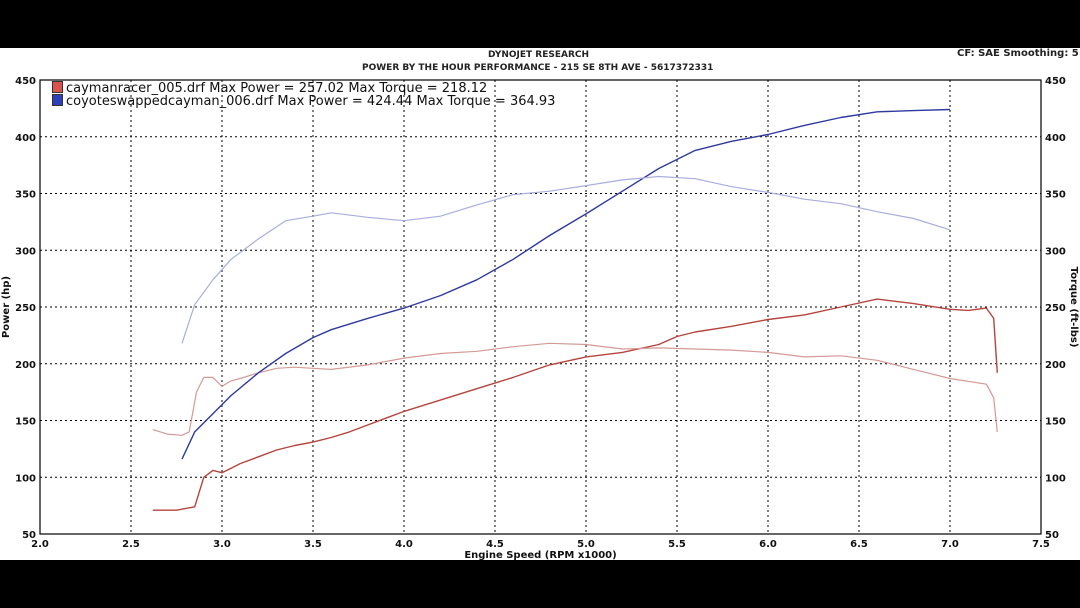  Describe the element at coordinates (540, 555) in the screenshot. I see `x-axis-title: Engine Speed (RPM x1000)` at that location.